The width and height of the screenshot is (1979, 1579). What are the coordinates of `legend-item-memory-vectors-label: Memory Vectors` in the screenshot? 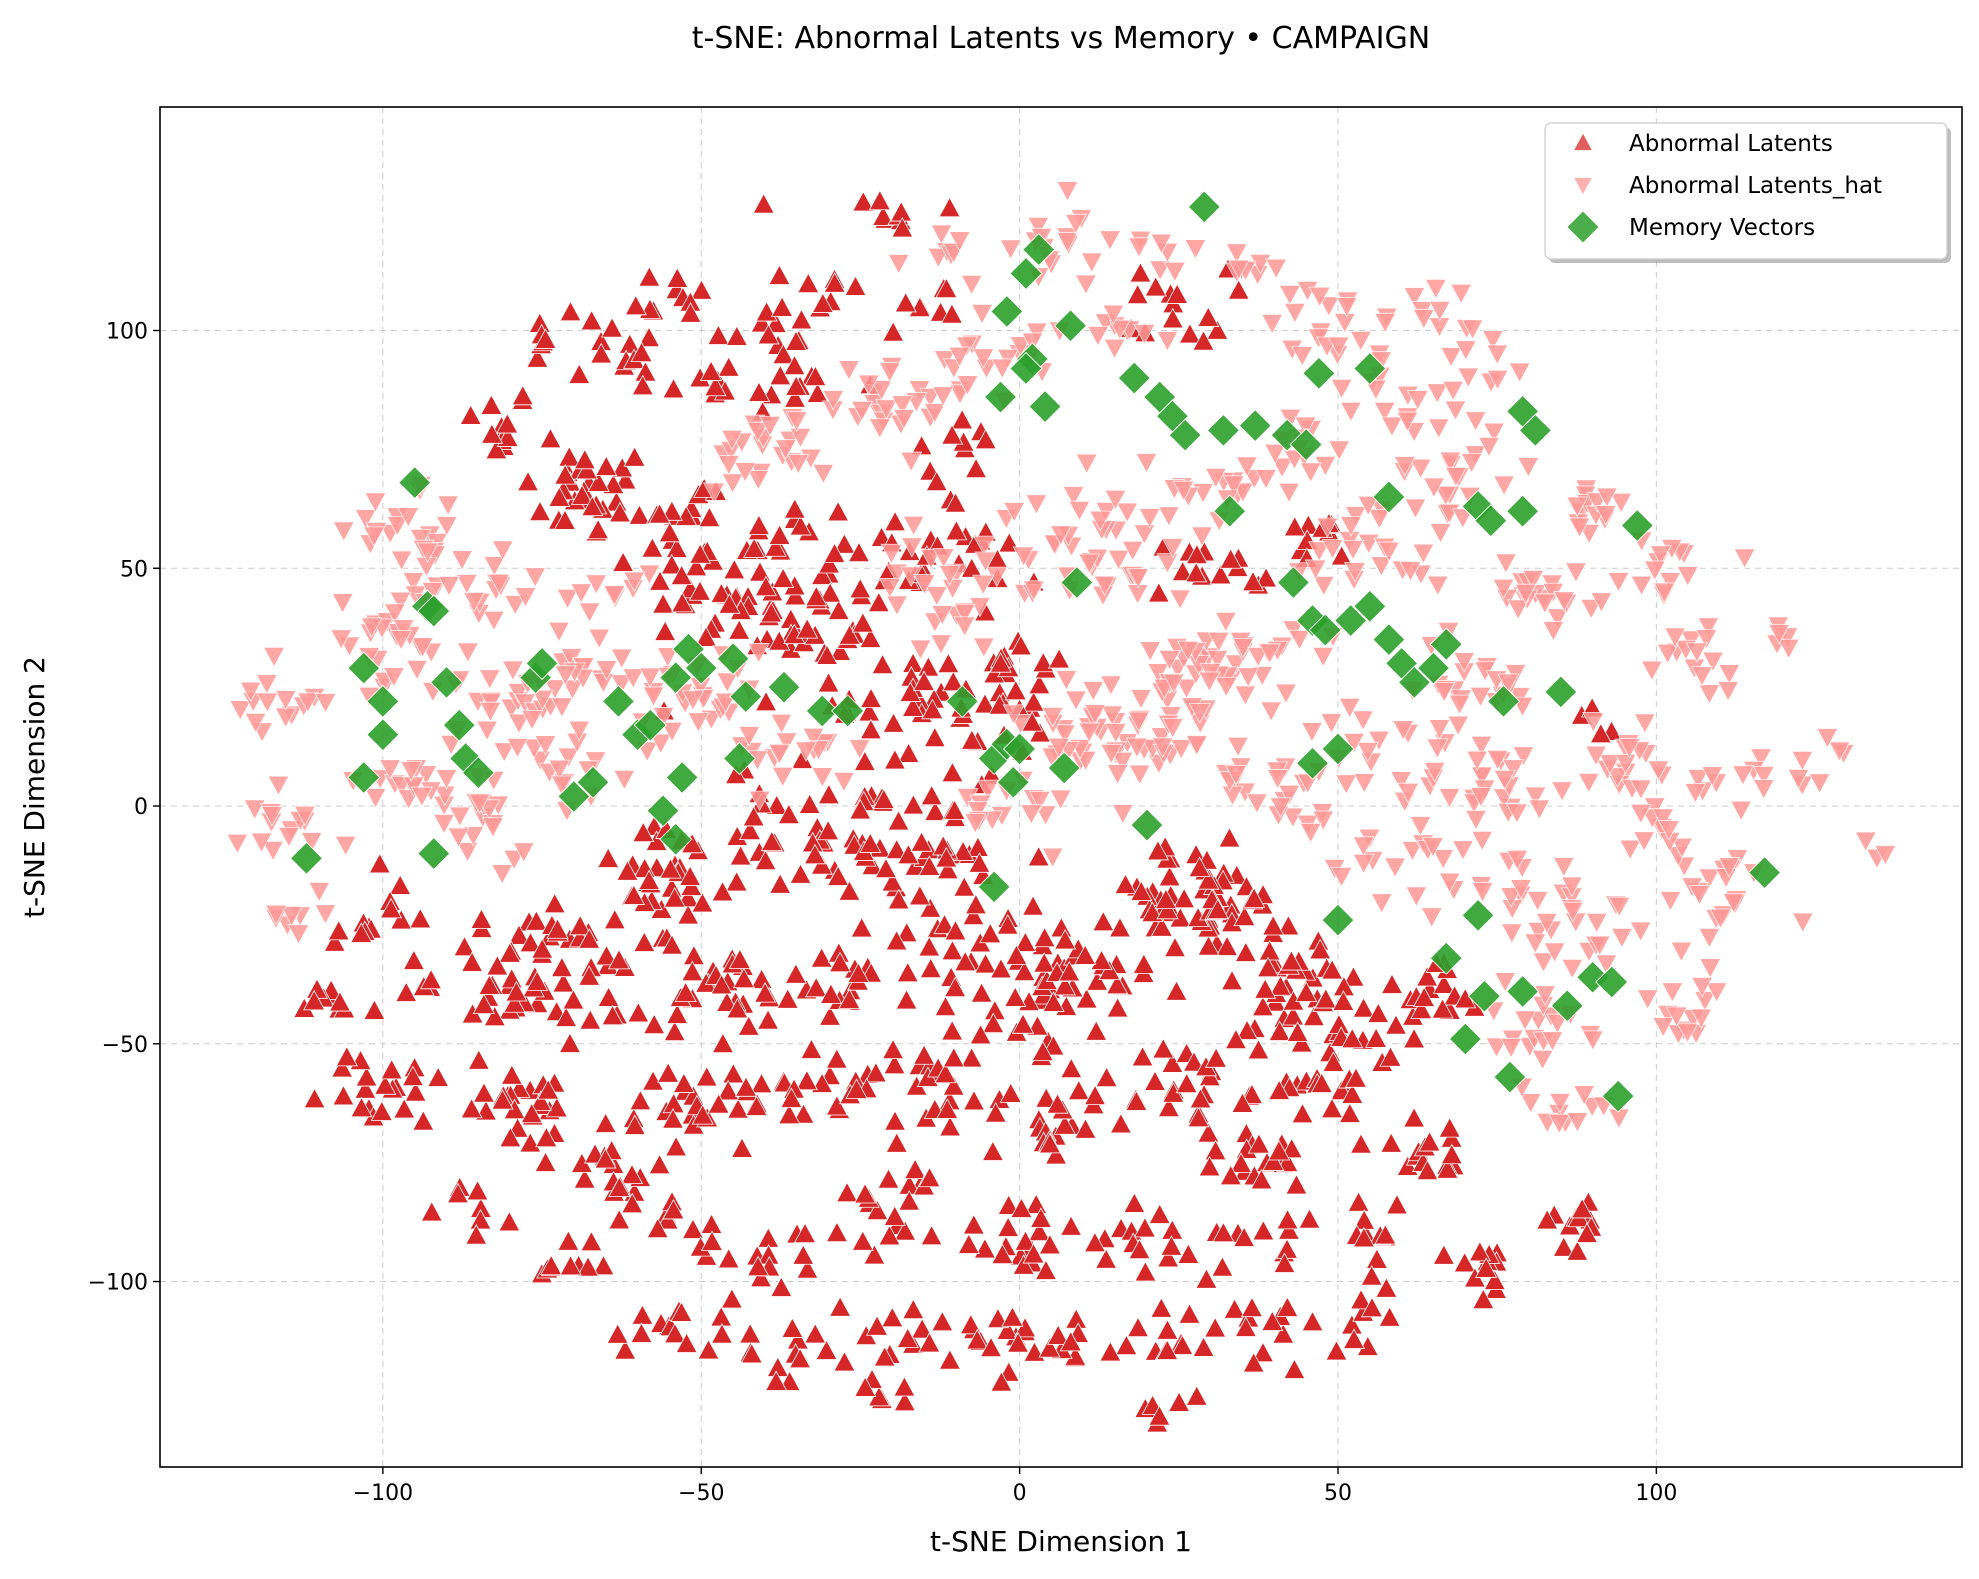 It's located at (1722, 228).